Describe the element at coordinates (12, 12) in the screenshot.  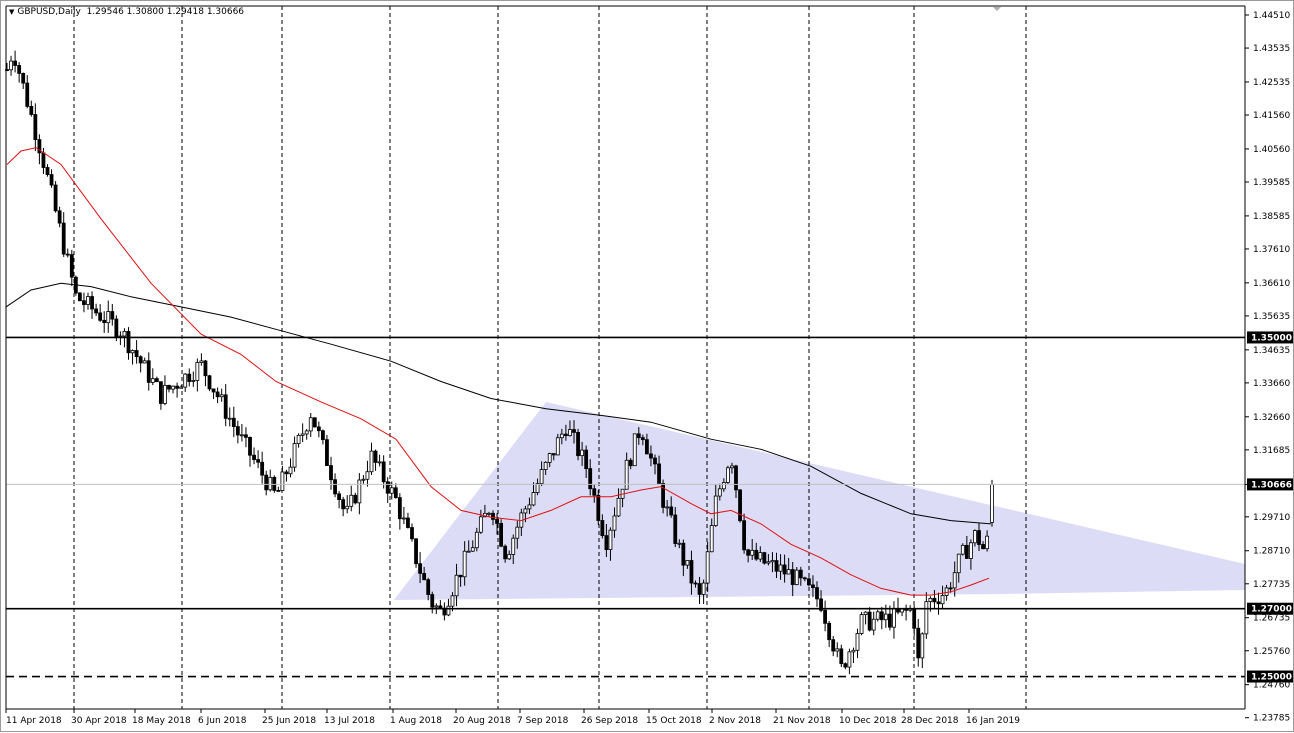
I see `collapse-triangle-icon: ▼` at that location.